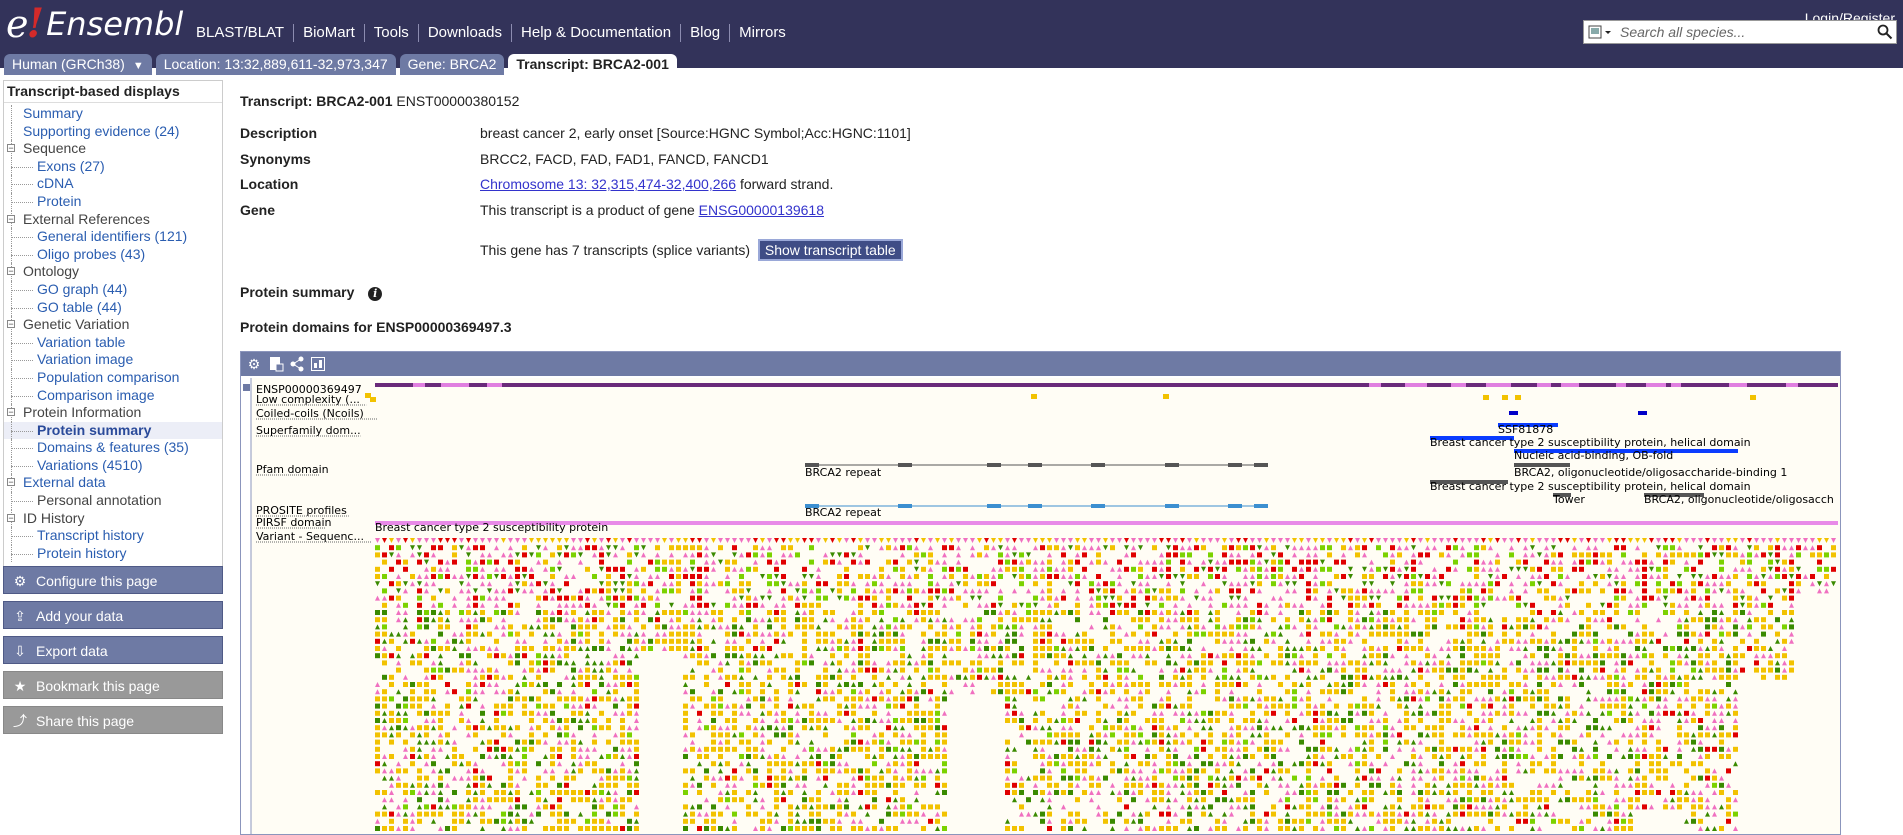 This screenshot has height=835, width=1903. What do you see at coordinates (113, 184) in the screenshot?
I see `nav-item: cDNA` at bounding box center [113, 184].